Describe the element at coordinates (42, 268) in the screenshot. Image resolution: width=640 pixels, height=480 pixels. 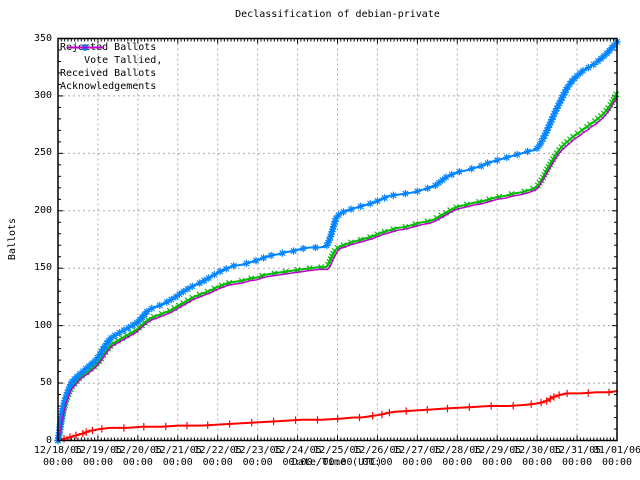
I see `y-tick-label: 150` at that location.